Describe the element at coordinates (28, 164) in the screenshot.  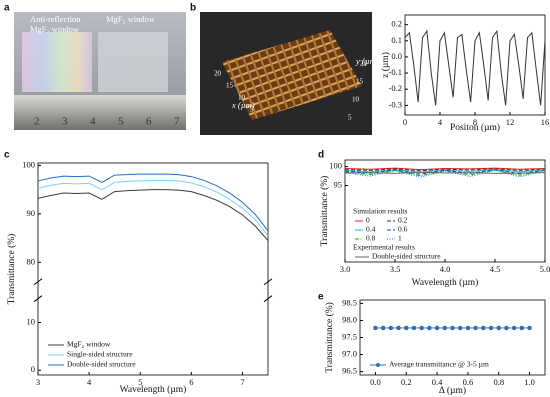
I see `y-tick-label: 100` at that location.